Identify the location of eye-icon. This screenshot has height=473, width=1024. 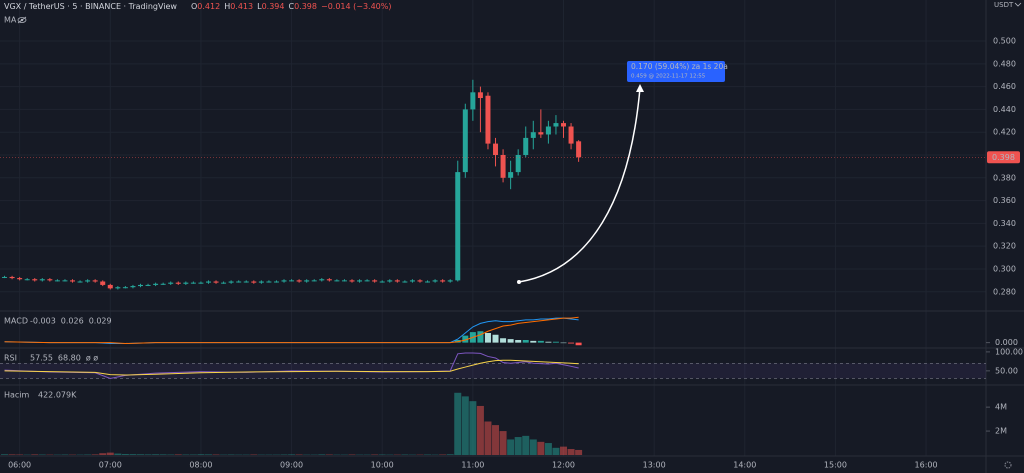
(22, 20).